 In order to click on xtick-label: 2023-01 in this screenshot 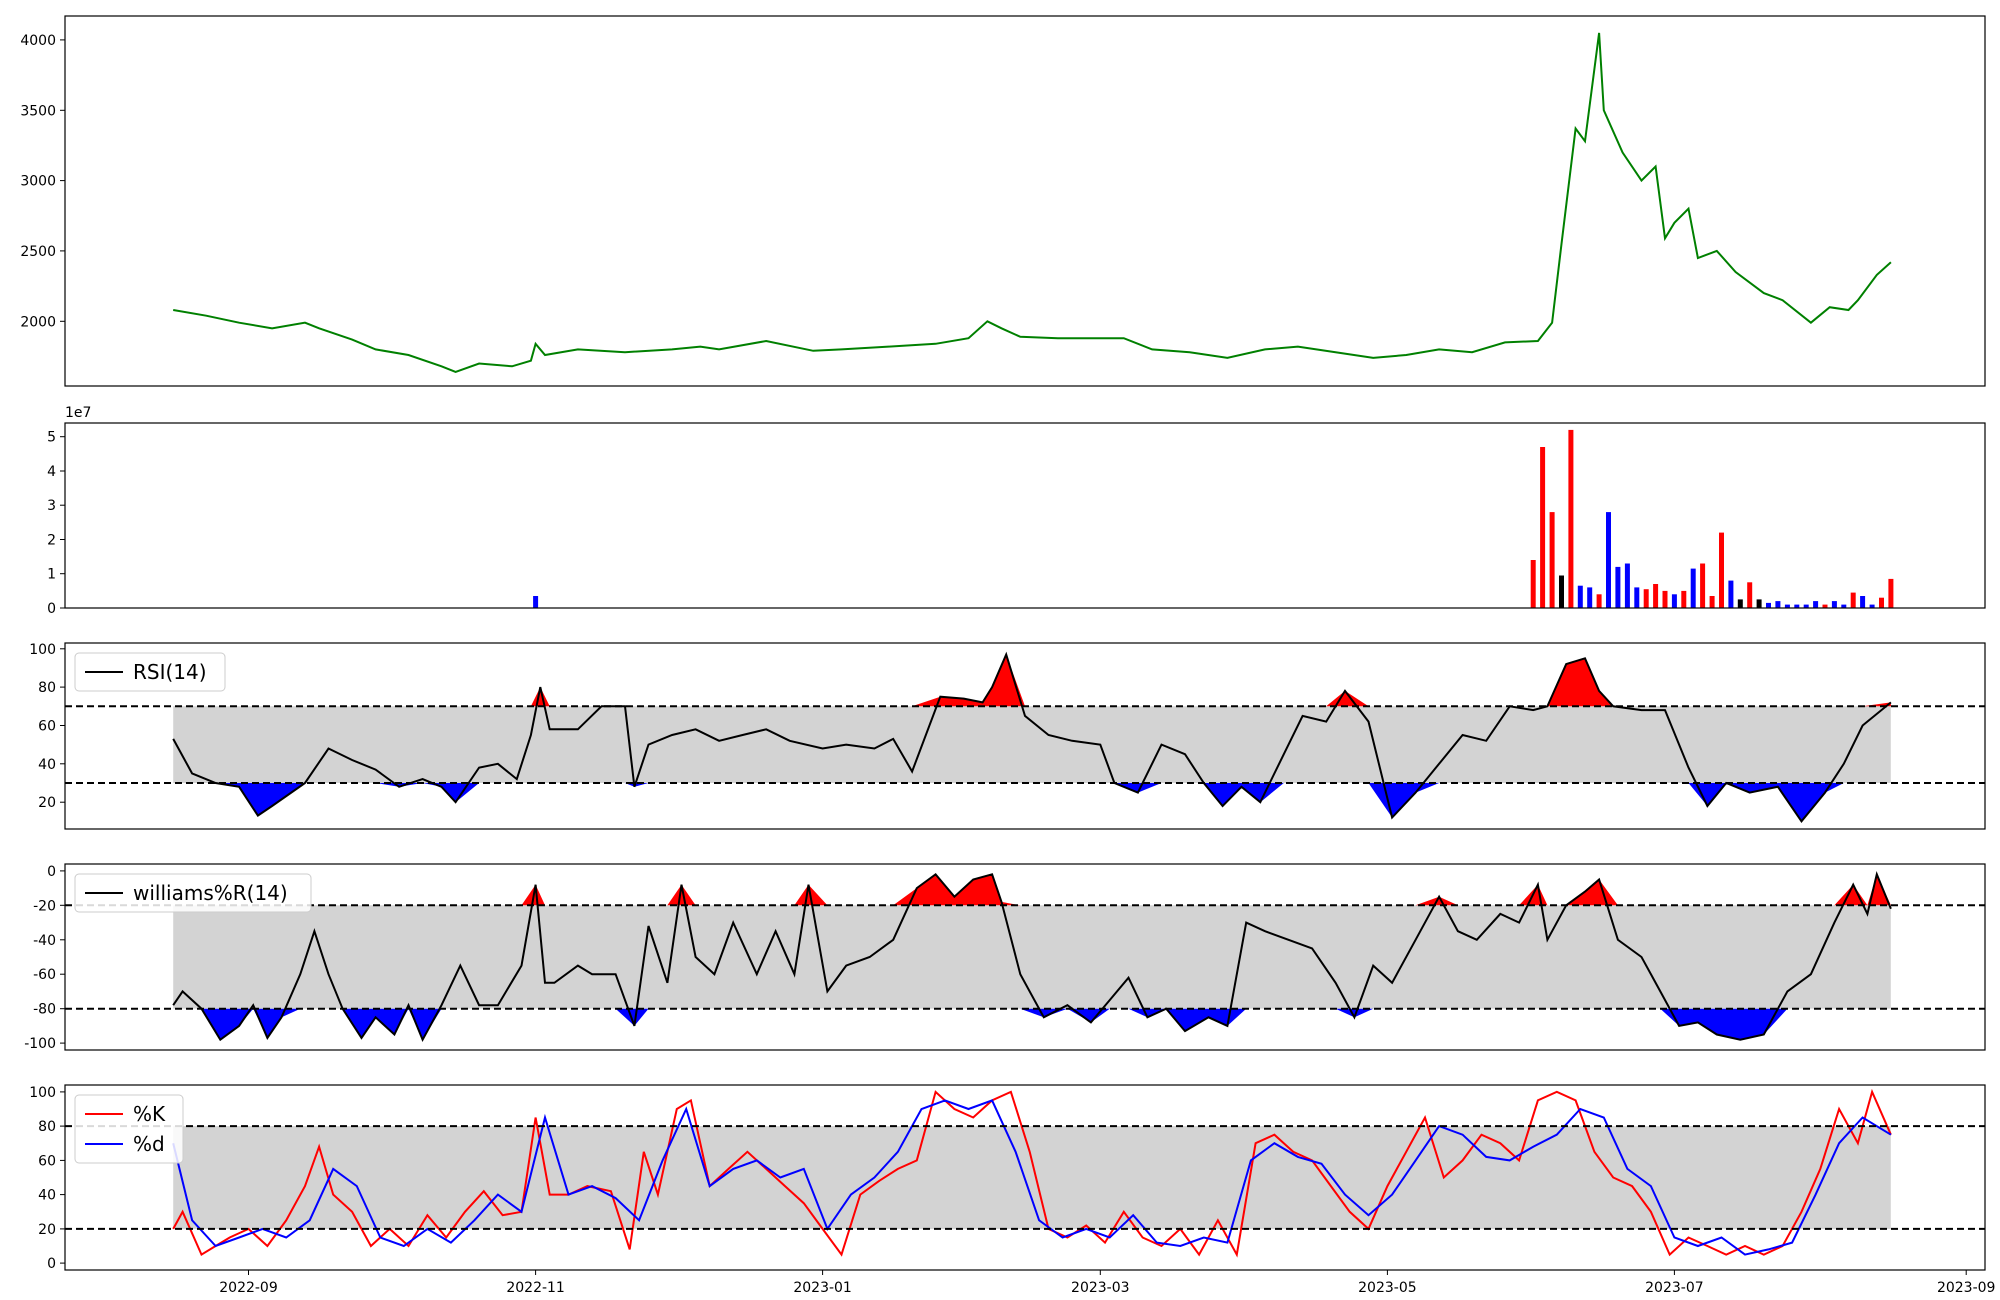, I will do `click(822, 1288)`.